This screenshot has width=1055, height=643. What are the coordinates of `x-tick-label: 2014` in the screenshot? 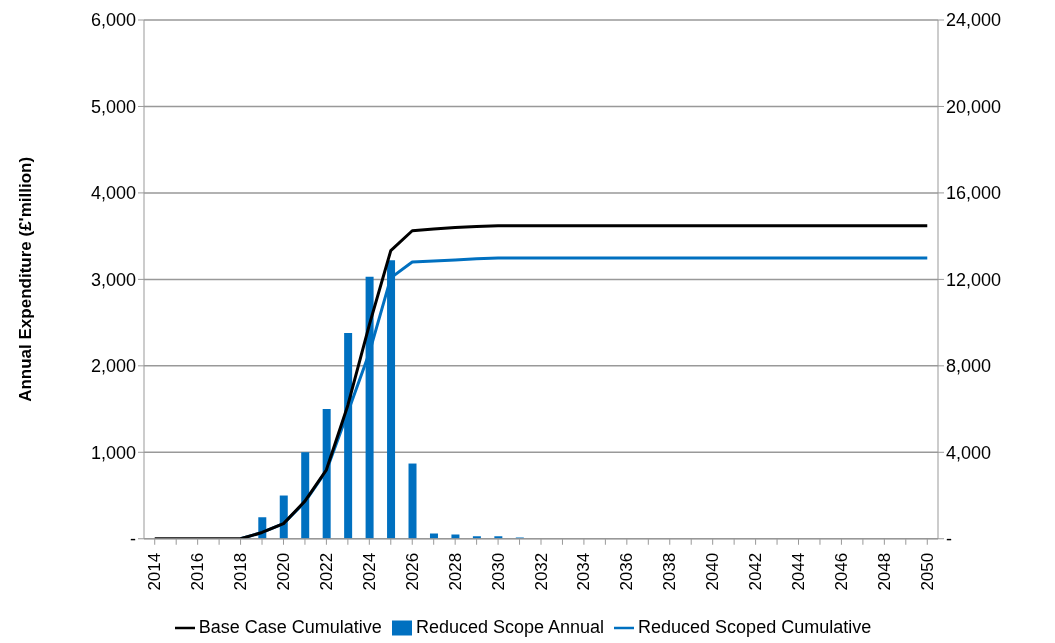 It's located at (155, 571).